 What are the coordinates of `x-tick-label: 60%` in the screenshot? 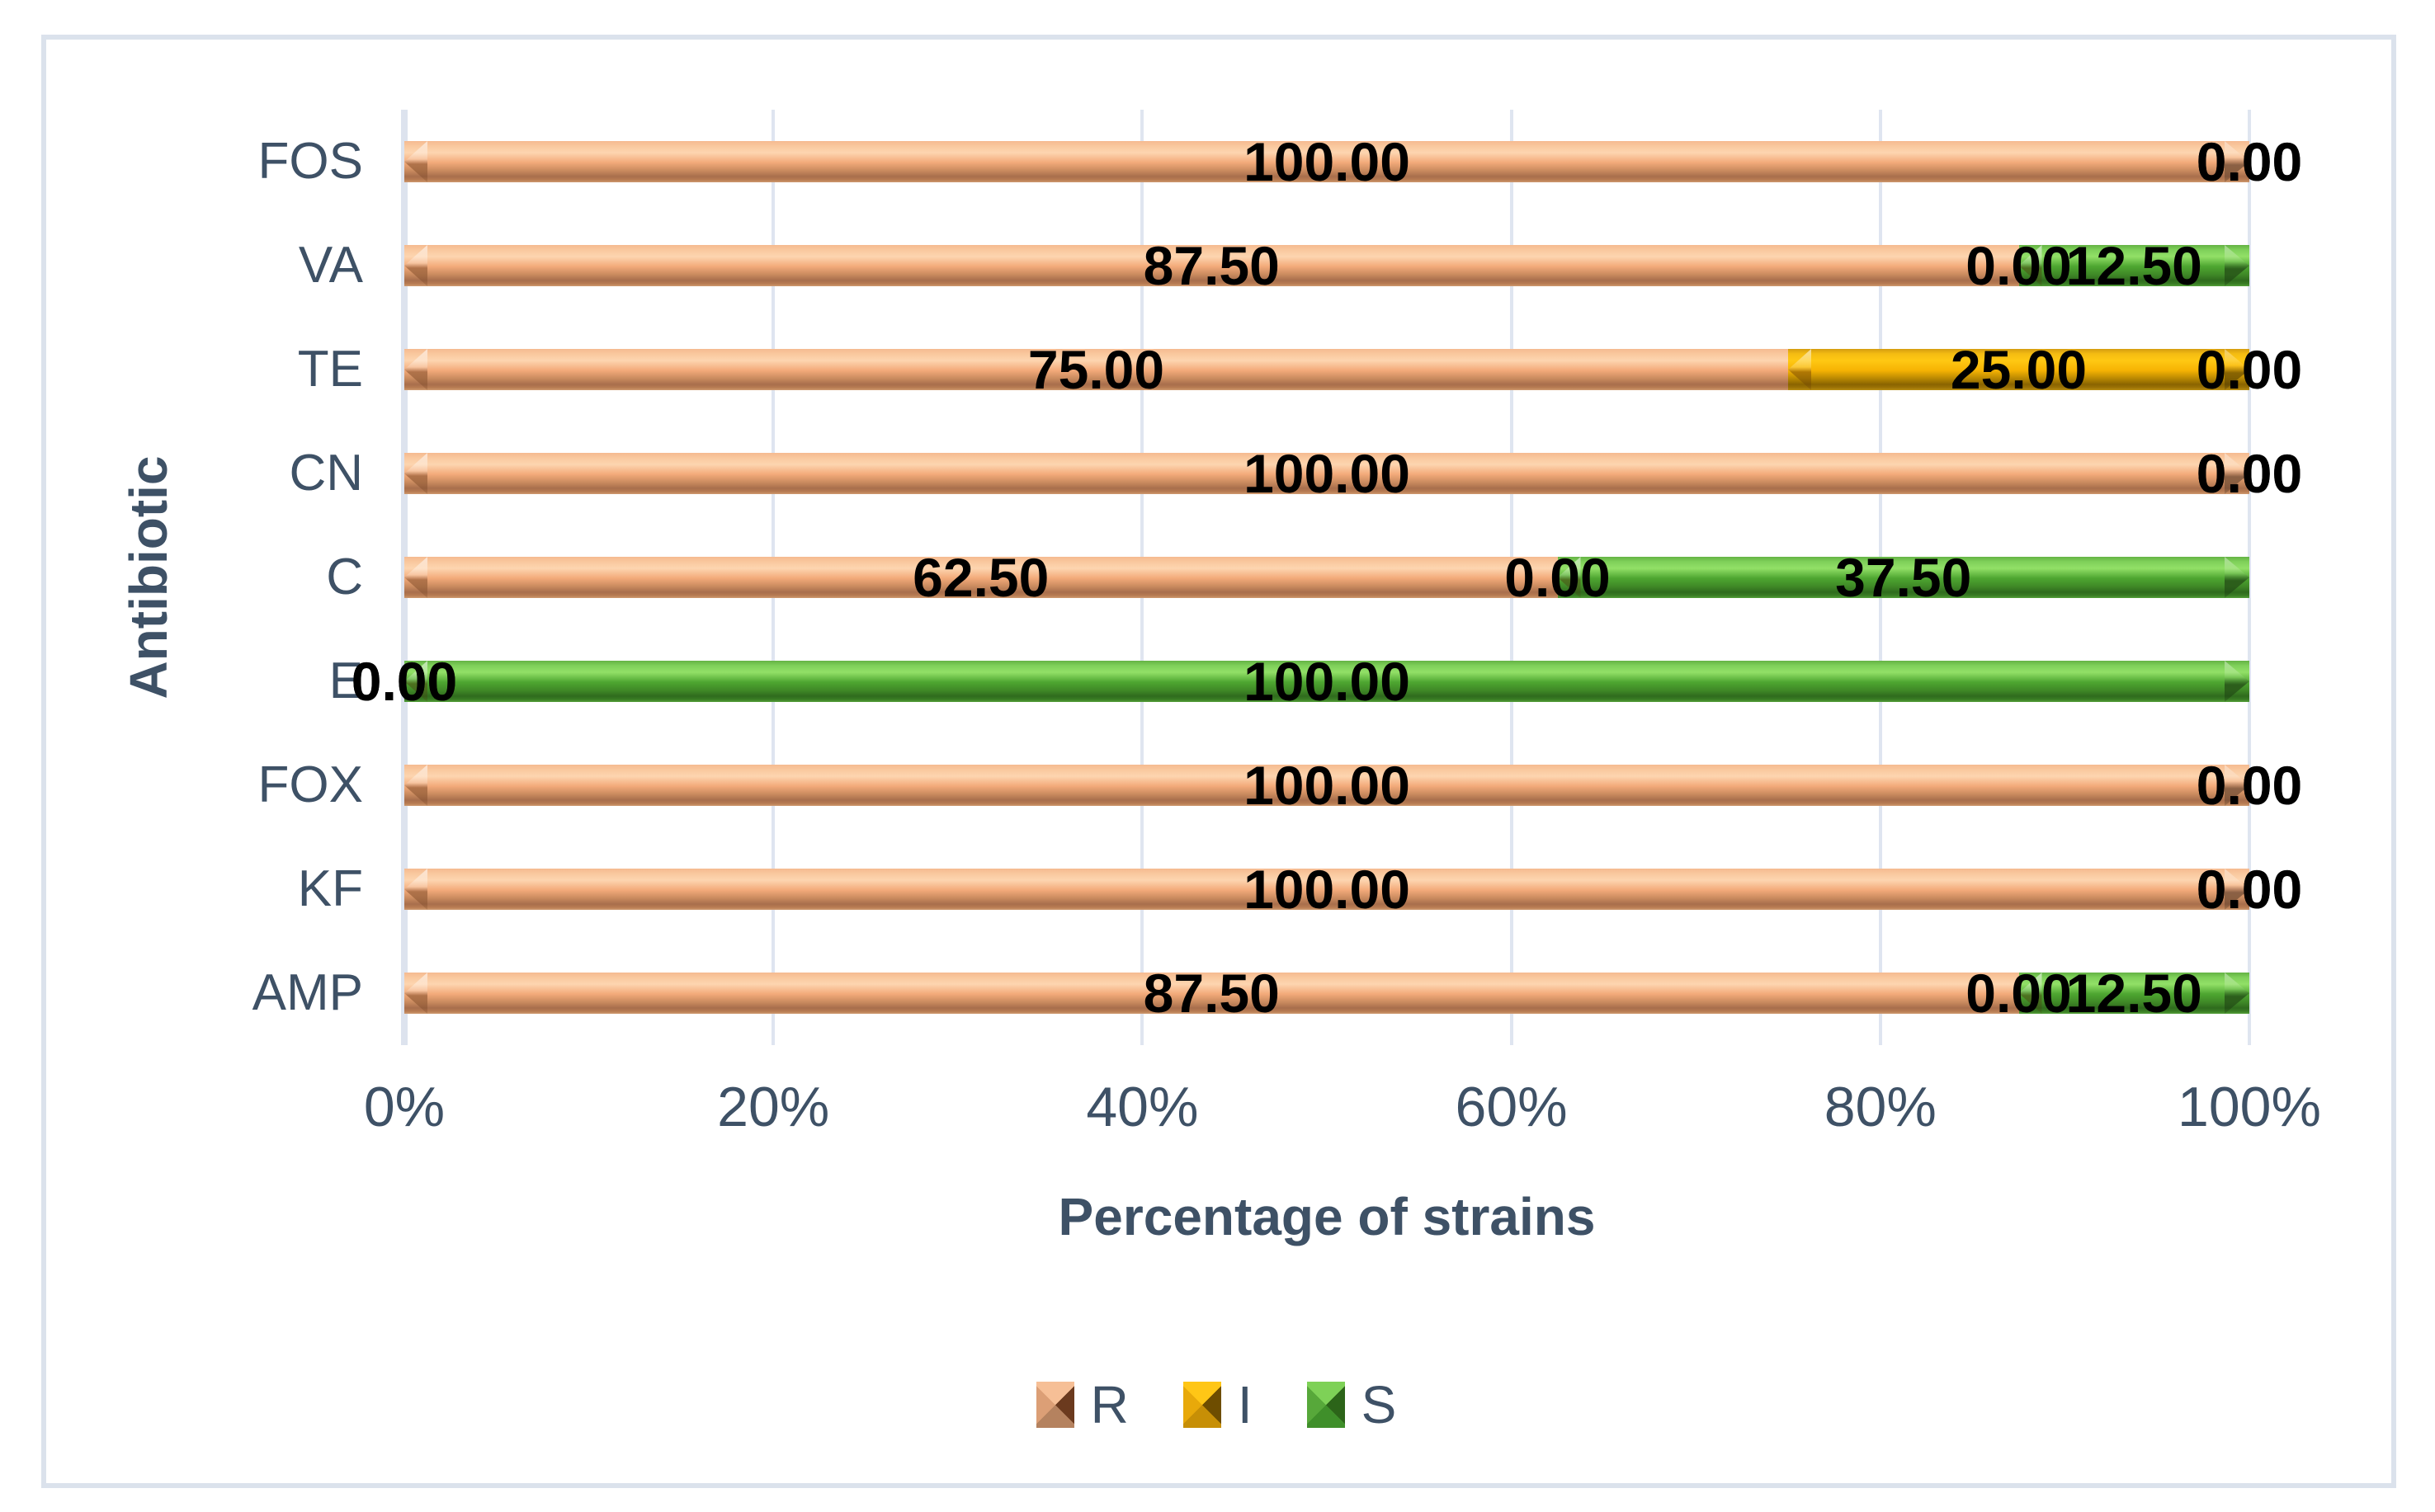 It's located at (1511, 1107).